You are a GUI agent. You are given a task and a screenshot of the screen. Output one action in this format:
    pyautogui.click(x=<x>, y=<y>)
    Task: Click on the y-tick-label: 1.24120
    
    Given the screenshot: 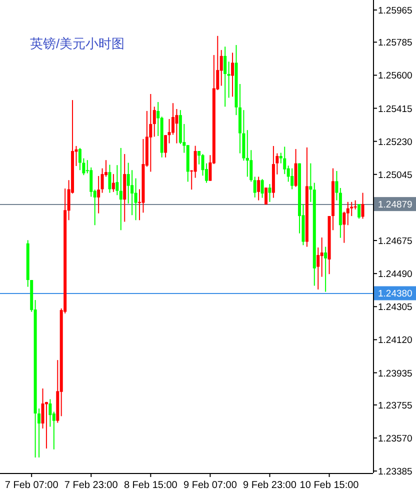 What is the action you would take?
    pyautogui.click(x=395, y=340)
    